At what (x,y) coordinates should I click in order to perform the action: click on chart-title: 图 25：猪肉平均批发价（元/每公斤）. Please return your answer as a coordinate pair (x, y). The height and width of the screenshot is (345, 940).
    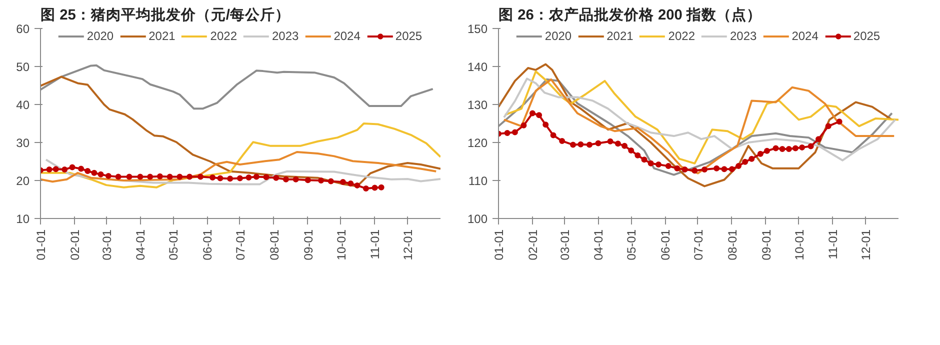
    Looking at the image, I should click on (165, 15).